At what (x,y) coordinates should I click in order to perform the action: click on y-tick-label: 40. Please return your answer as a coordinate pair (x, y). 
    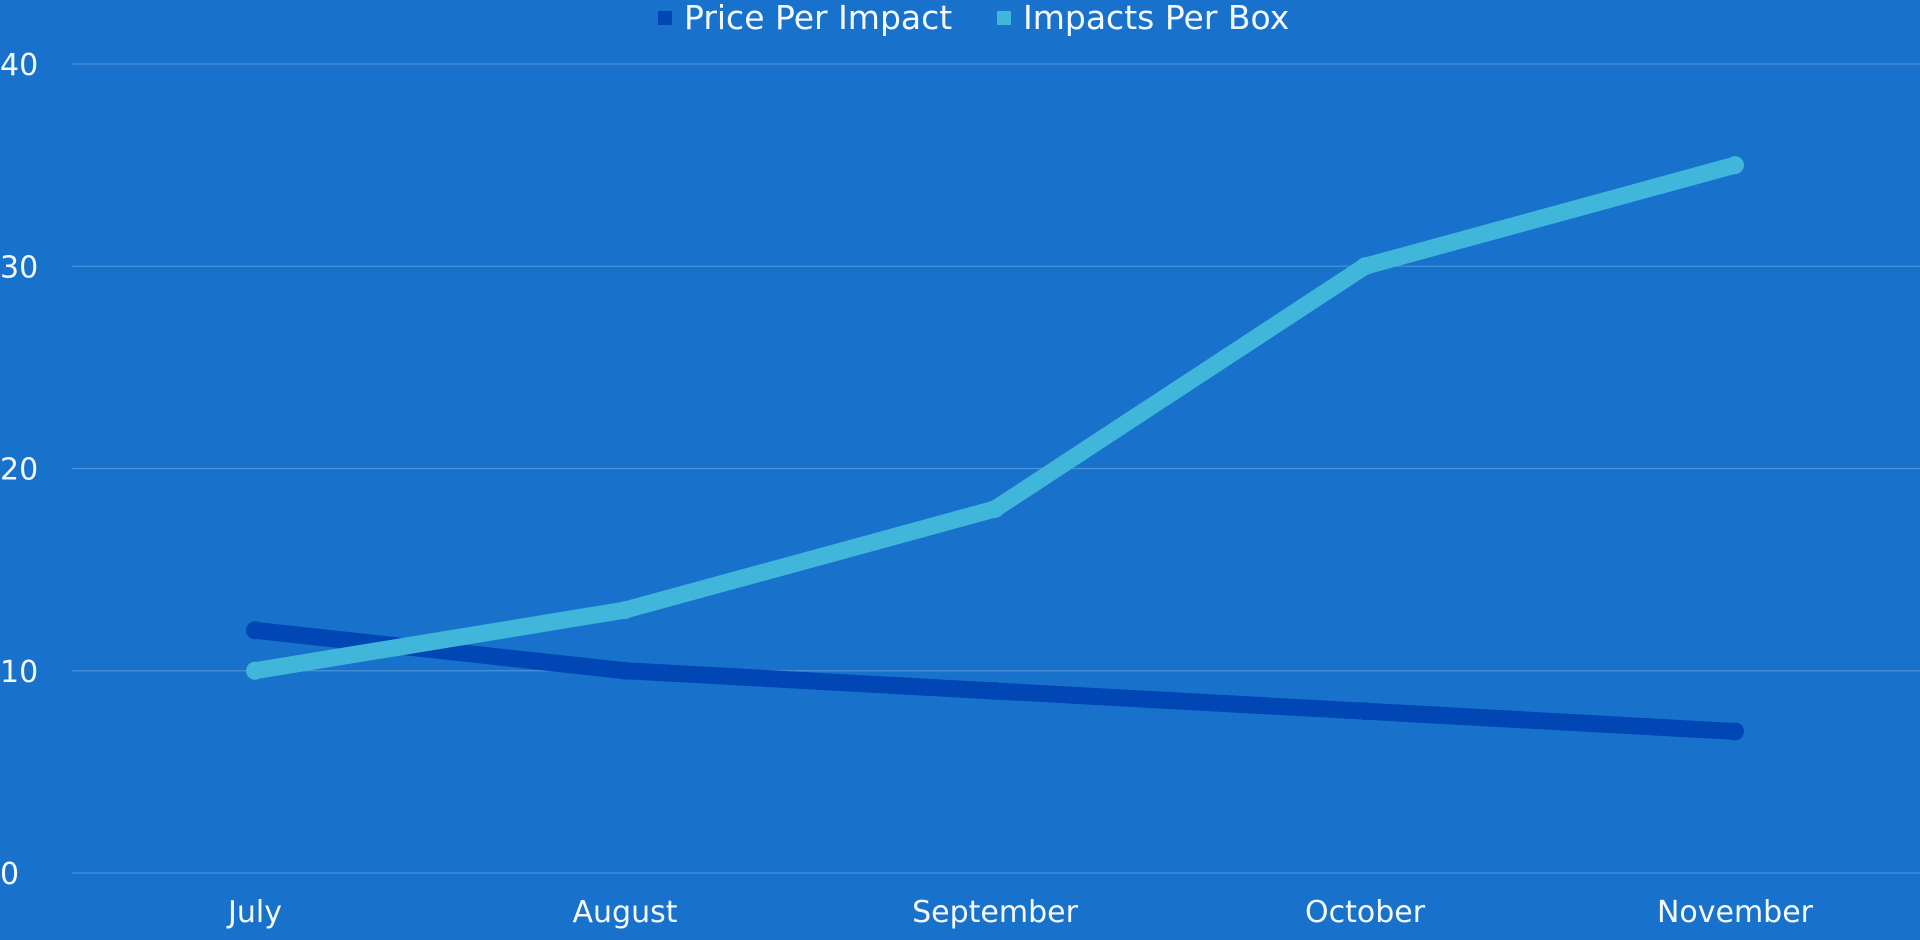
    Looking at the image, I should click on (19, 65).